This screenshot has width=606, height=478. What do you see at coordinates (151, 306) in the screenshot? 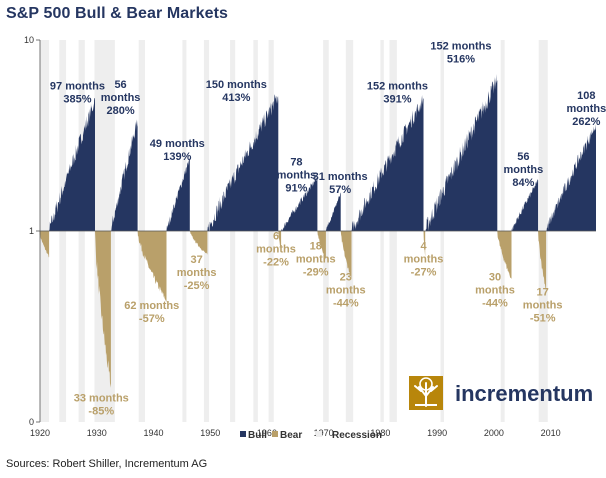
I see `label-line: 62 months` at bounding box center [151, 306].